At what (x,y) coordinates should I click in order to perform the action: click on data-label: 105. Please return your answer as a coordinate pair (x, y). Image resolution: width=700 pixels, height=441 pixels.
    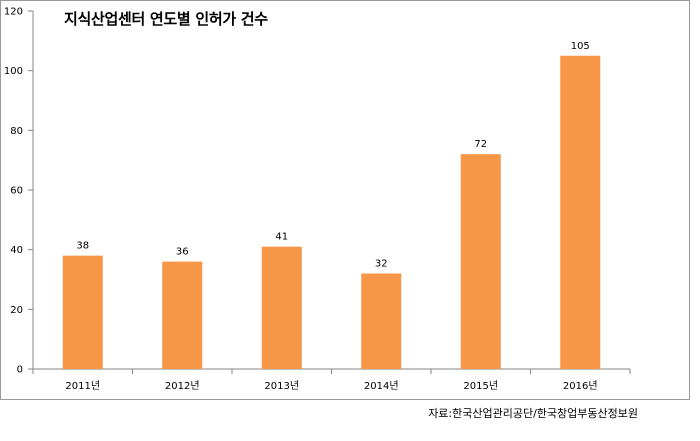
    Looking at the image, I should click on (580, 46).